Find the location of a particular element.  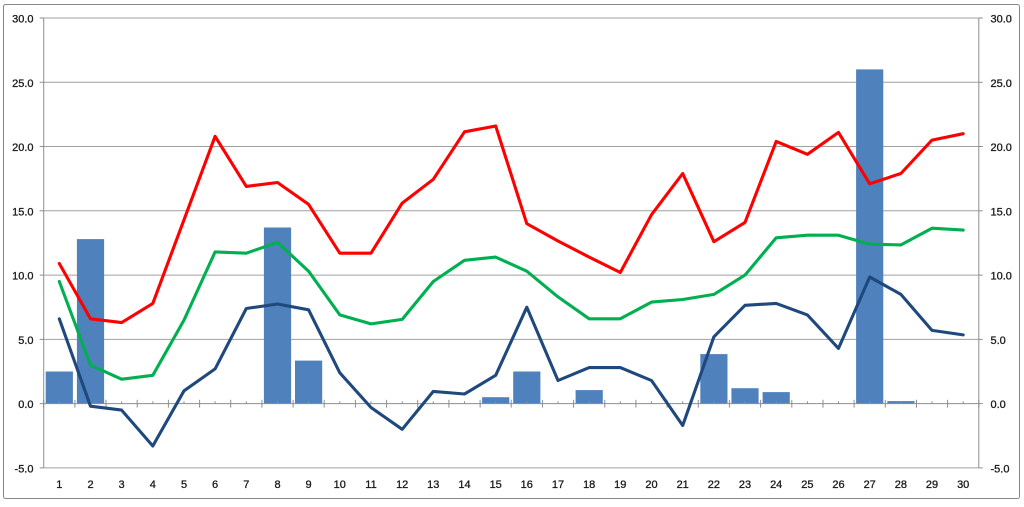

svg-text: 16 is located at coordinates (527, 485).